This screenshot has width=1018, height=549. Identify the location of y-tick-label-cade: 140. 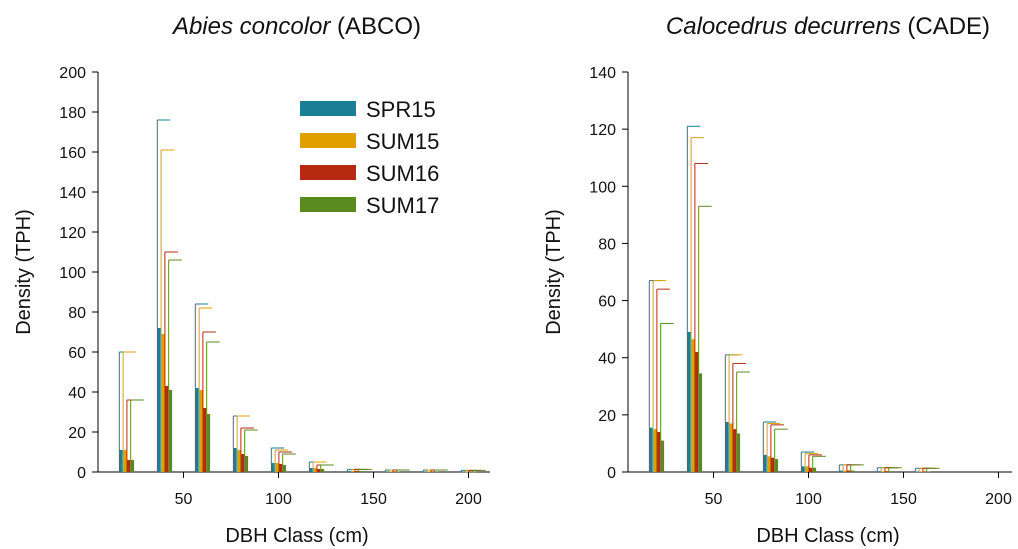
(602, 73).